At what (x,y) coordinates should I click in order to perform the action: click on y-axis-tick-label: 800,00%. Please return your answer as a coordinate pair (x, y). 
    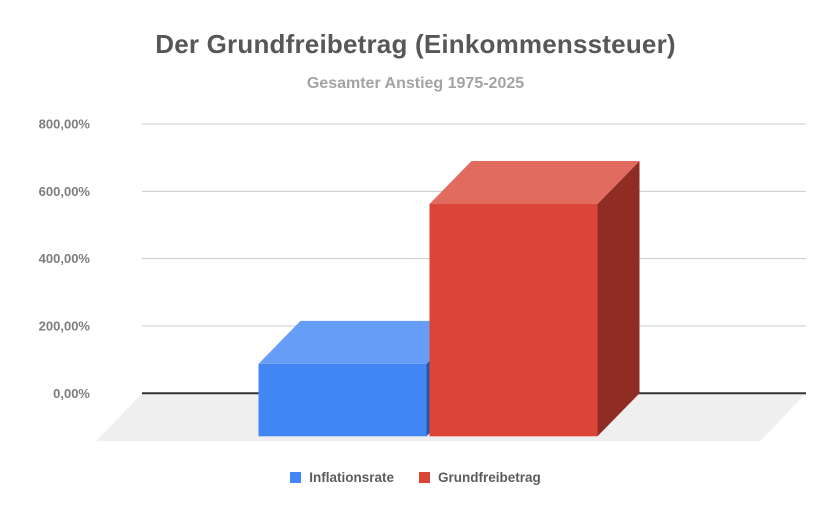
    Looking at the image, I should click on (65, 124).